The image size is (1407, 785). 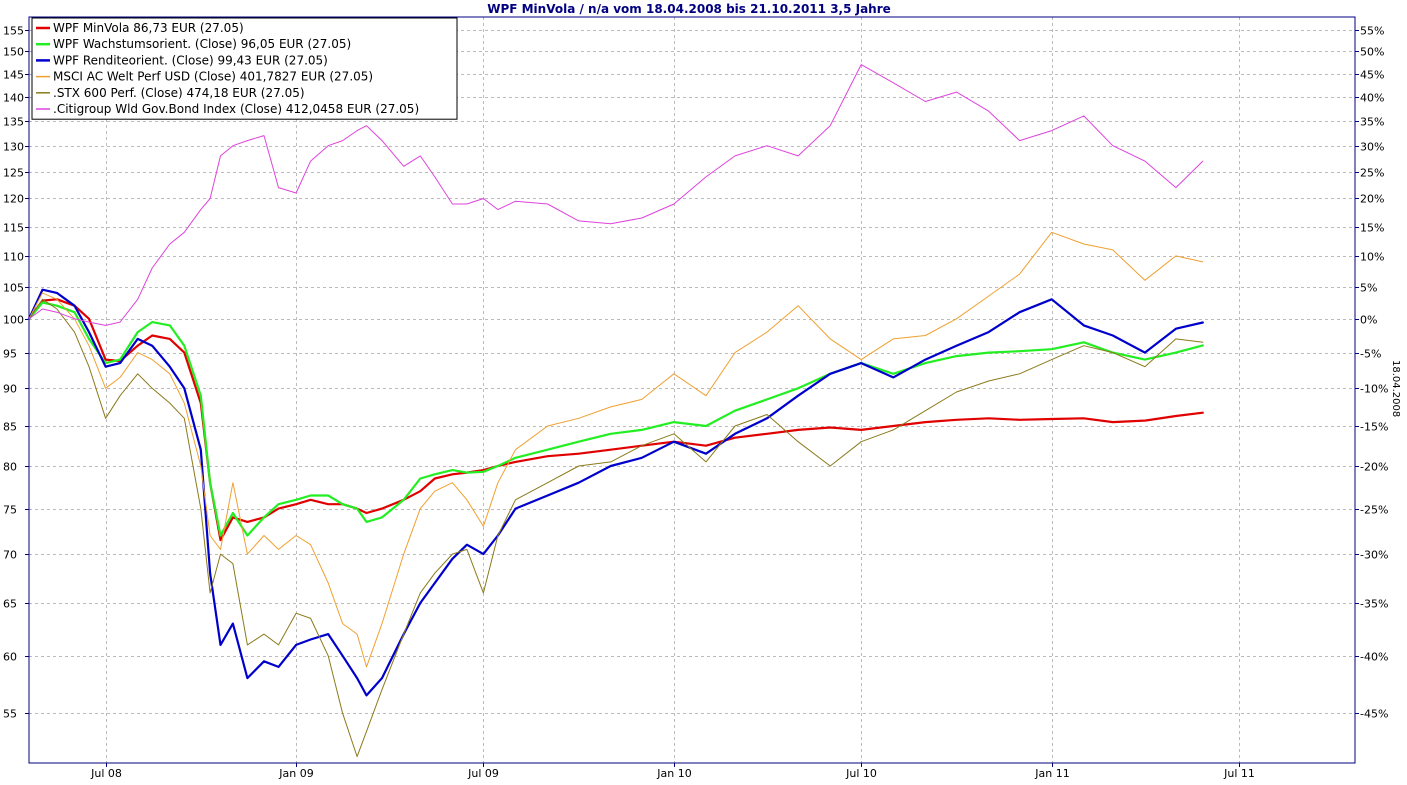 What do you see at coordinates (1374, 510) in the screenshot?
I see `y2-tick-label: -25%` at bounding box center [1374, 510].